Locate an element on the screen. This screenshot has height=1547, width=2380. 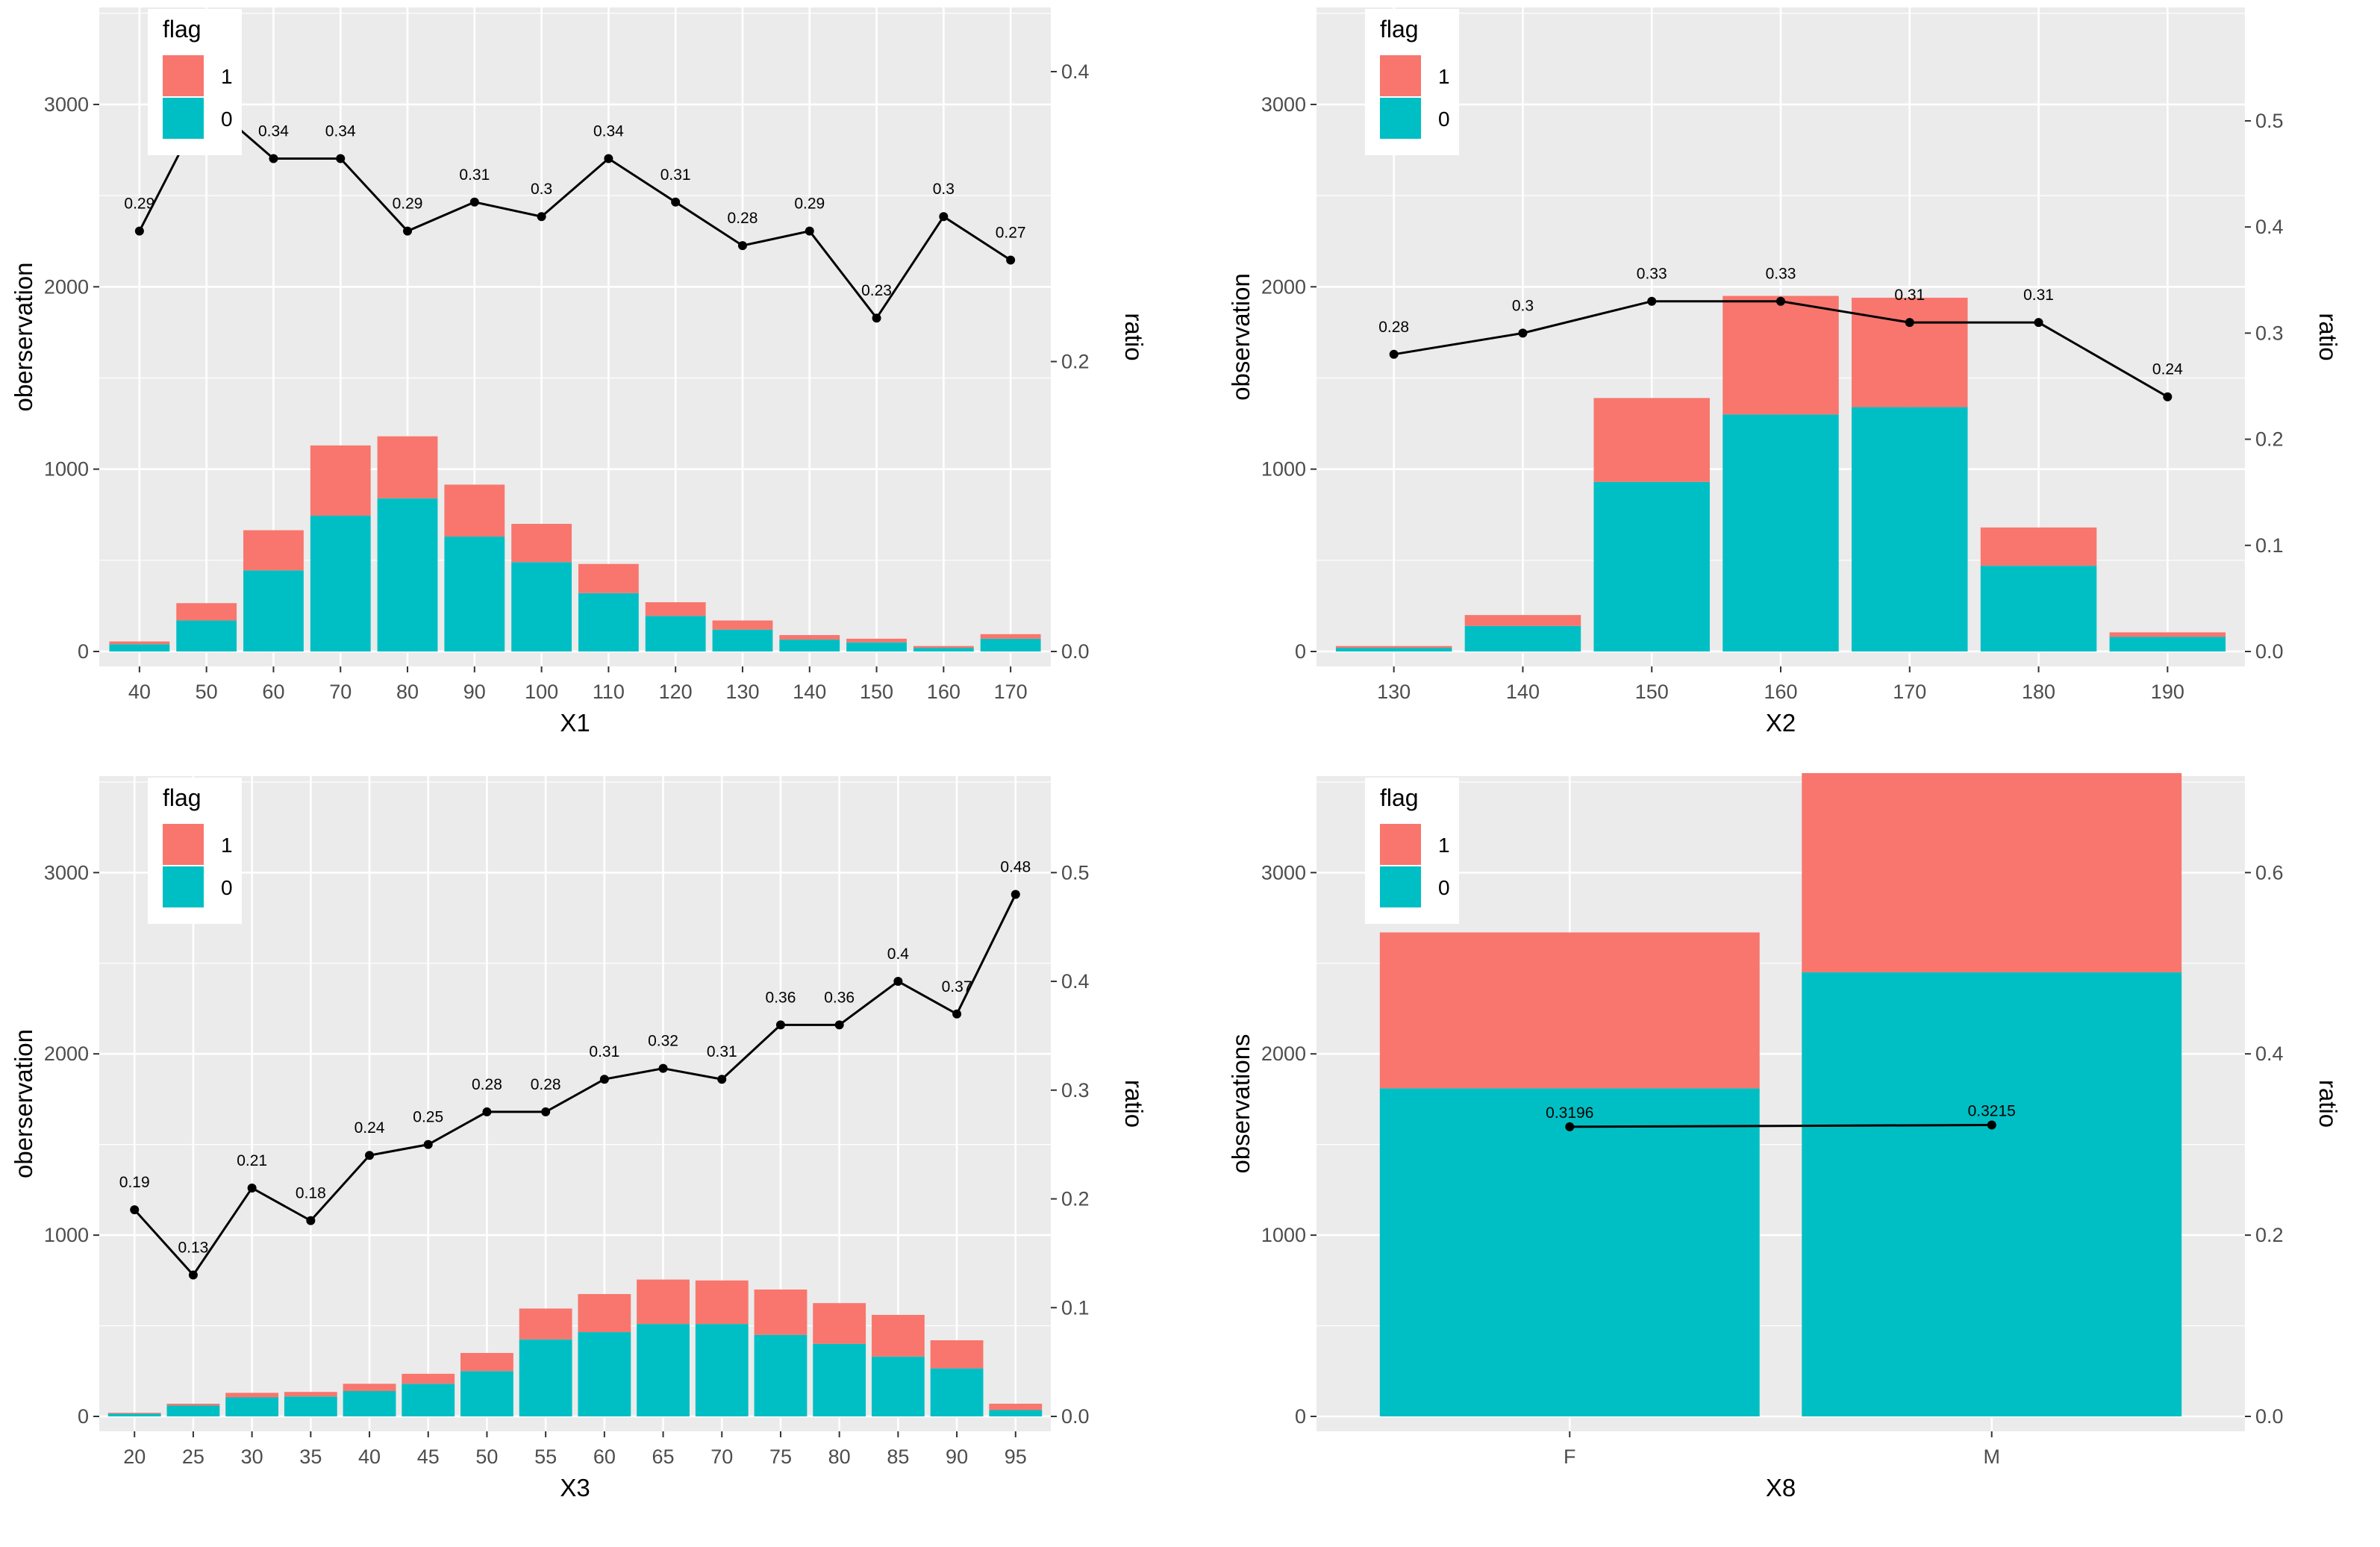
ratio-data-label: 0.3196 is located at coordinates (1569, 1113).